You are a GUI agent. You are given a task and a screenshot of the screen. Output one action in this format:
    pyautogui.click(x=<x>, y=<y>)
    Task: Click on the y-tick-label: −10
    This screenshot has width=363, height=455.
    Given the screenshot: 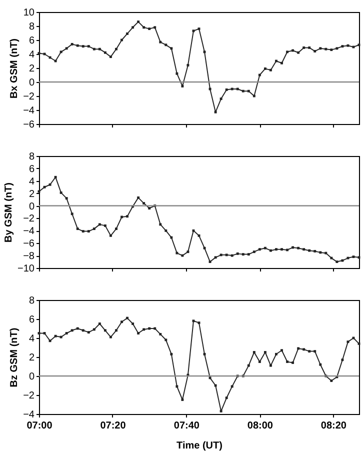 What is the action you would take?
    pyautogui.click(x=26, y=269)
    